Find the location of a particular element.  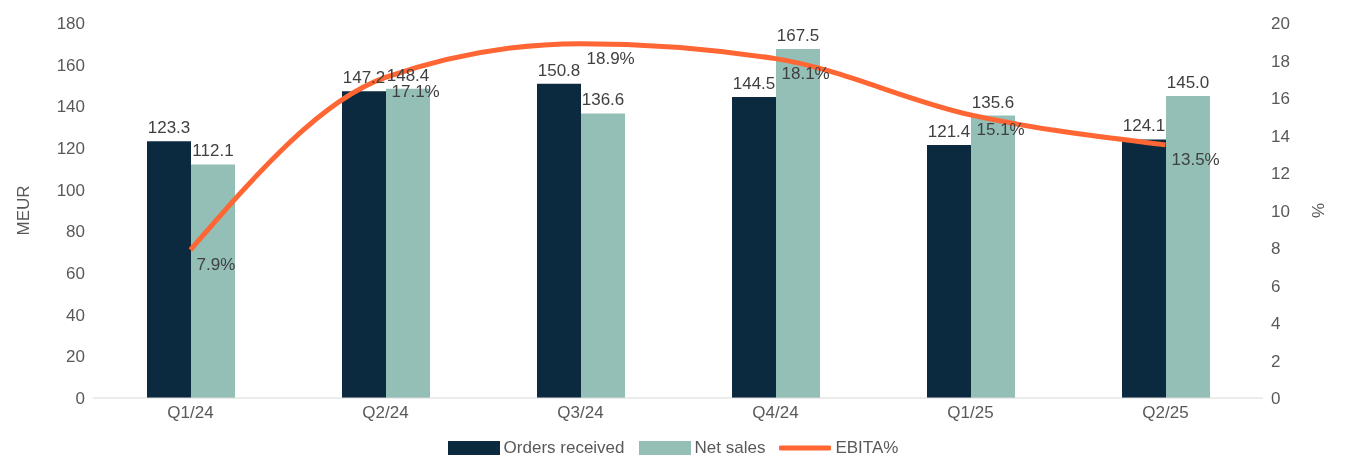

y2-tick-label: 12 is located at coordinates (1280, 174).